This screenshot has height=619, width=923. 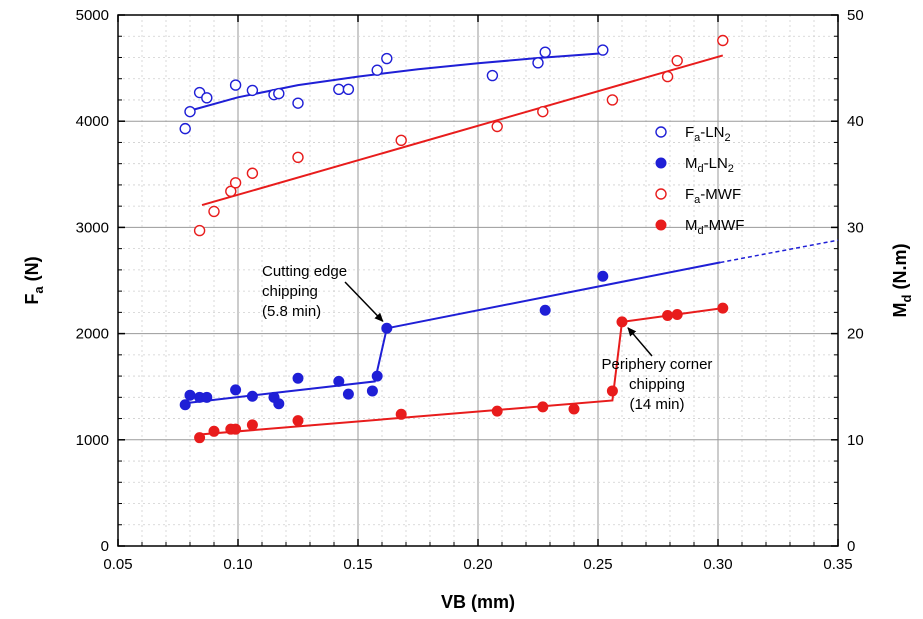 What do you see at coordinates (855, 15) in the screenshot?
I see `y-right-tick-label: 50` at bounding box center [855, 15].